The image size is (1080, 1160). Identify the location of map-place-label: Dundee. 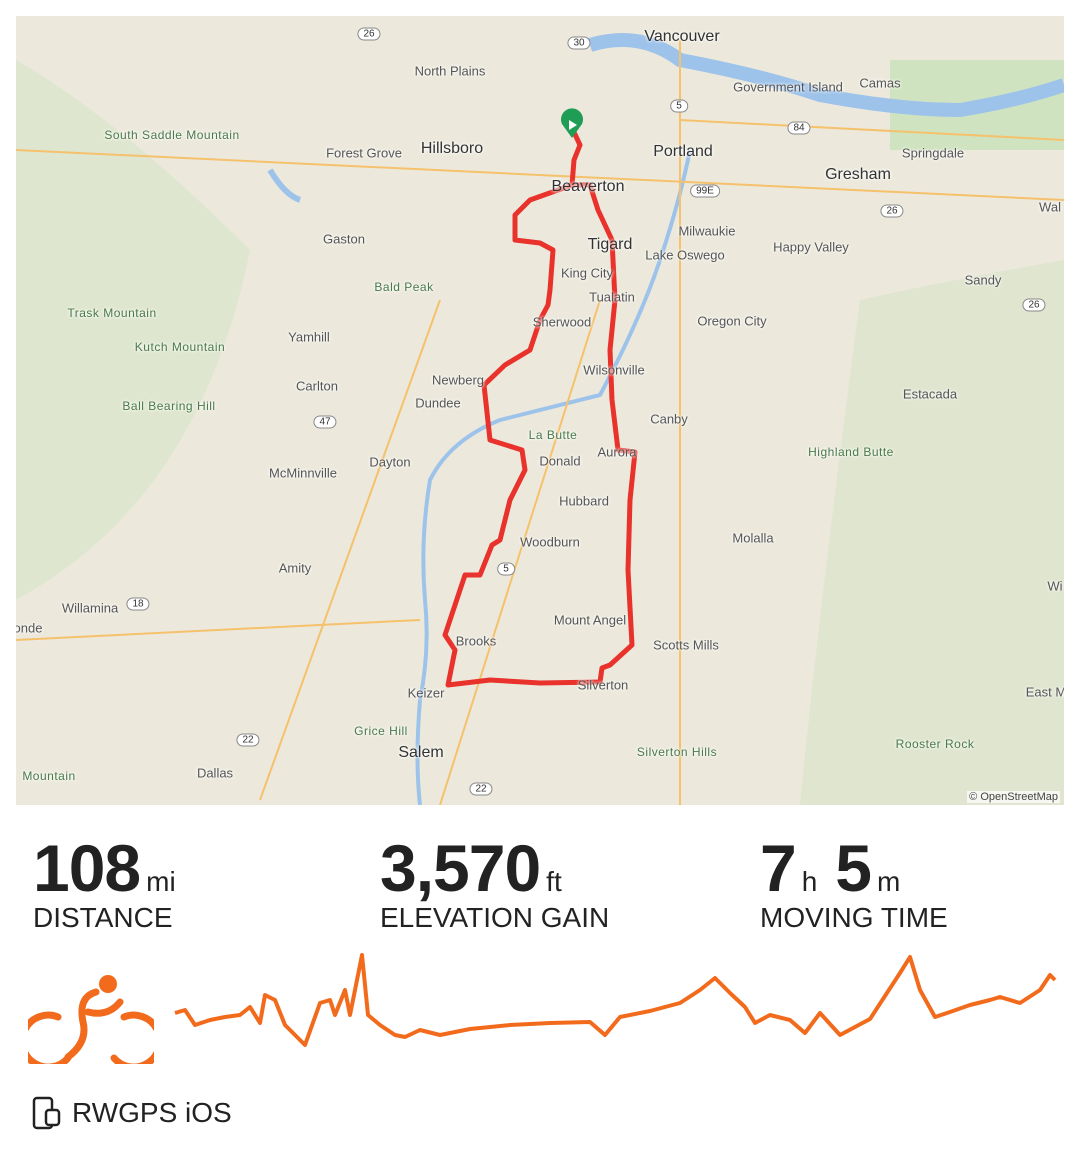
(438, 403).